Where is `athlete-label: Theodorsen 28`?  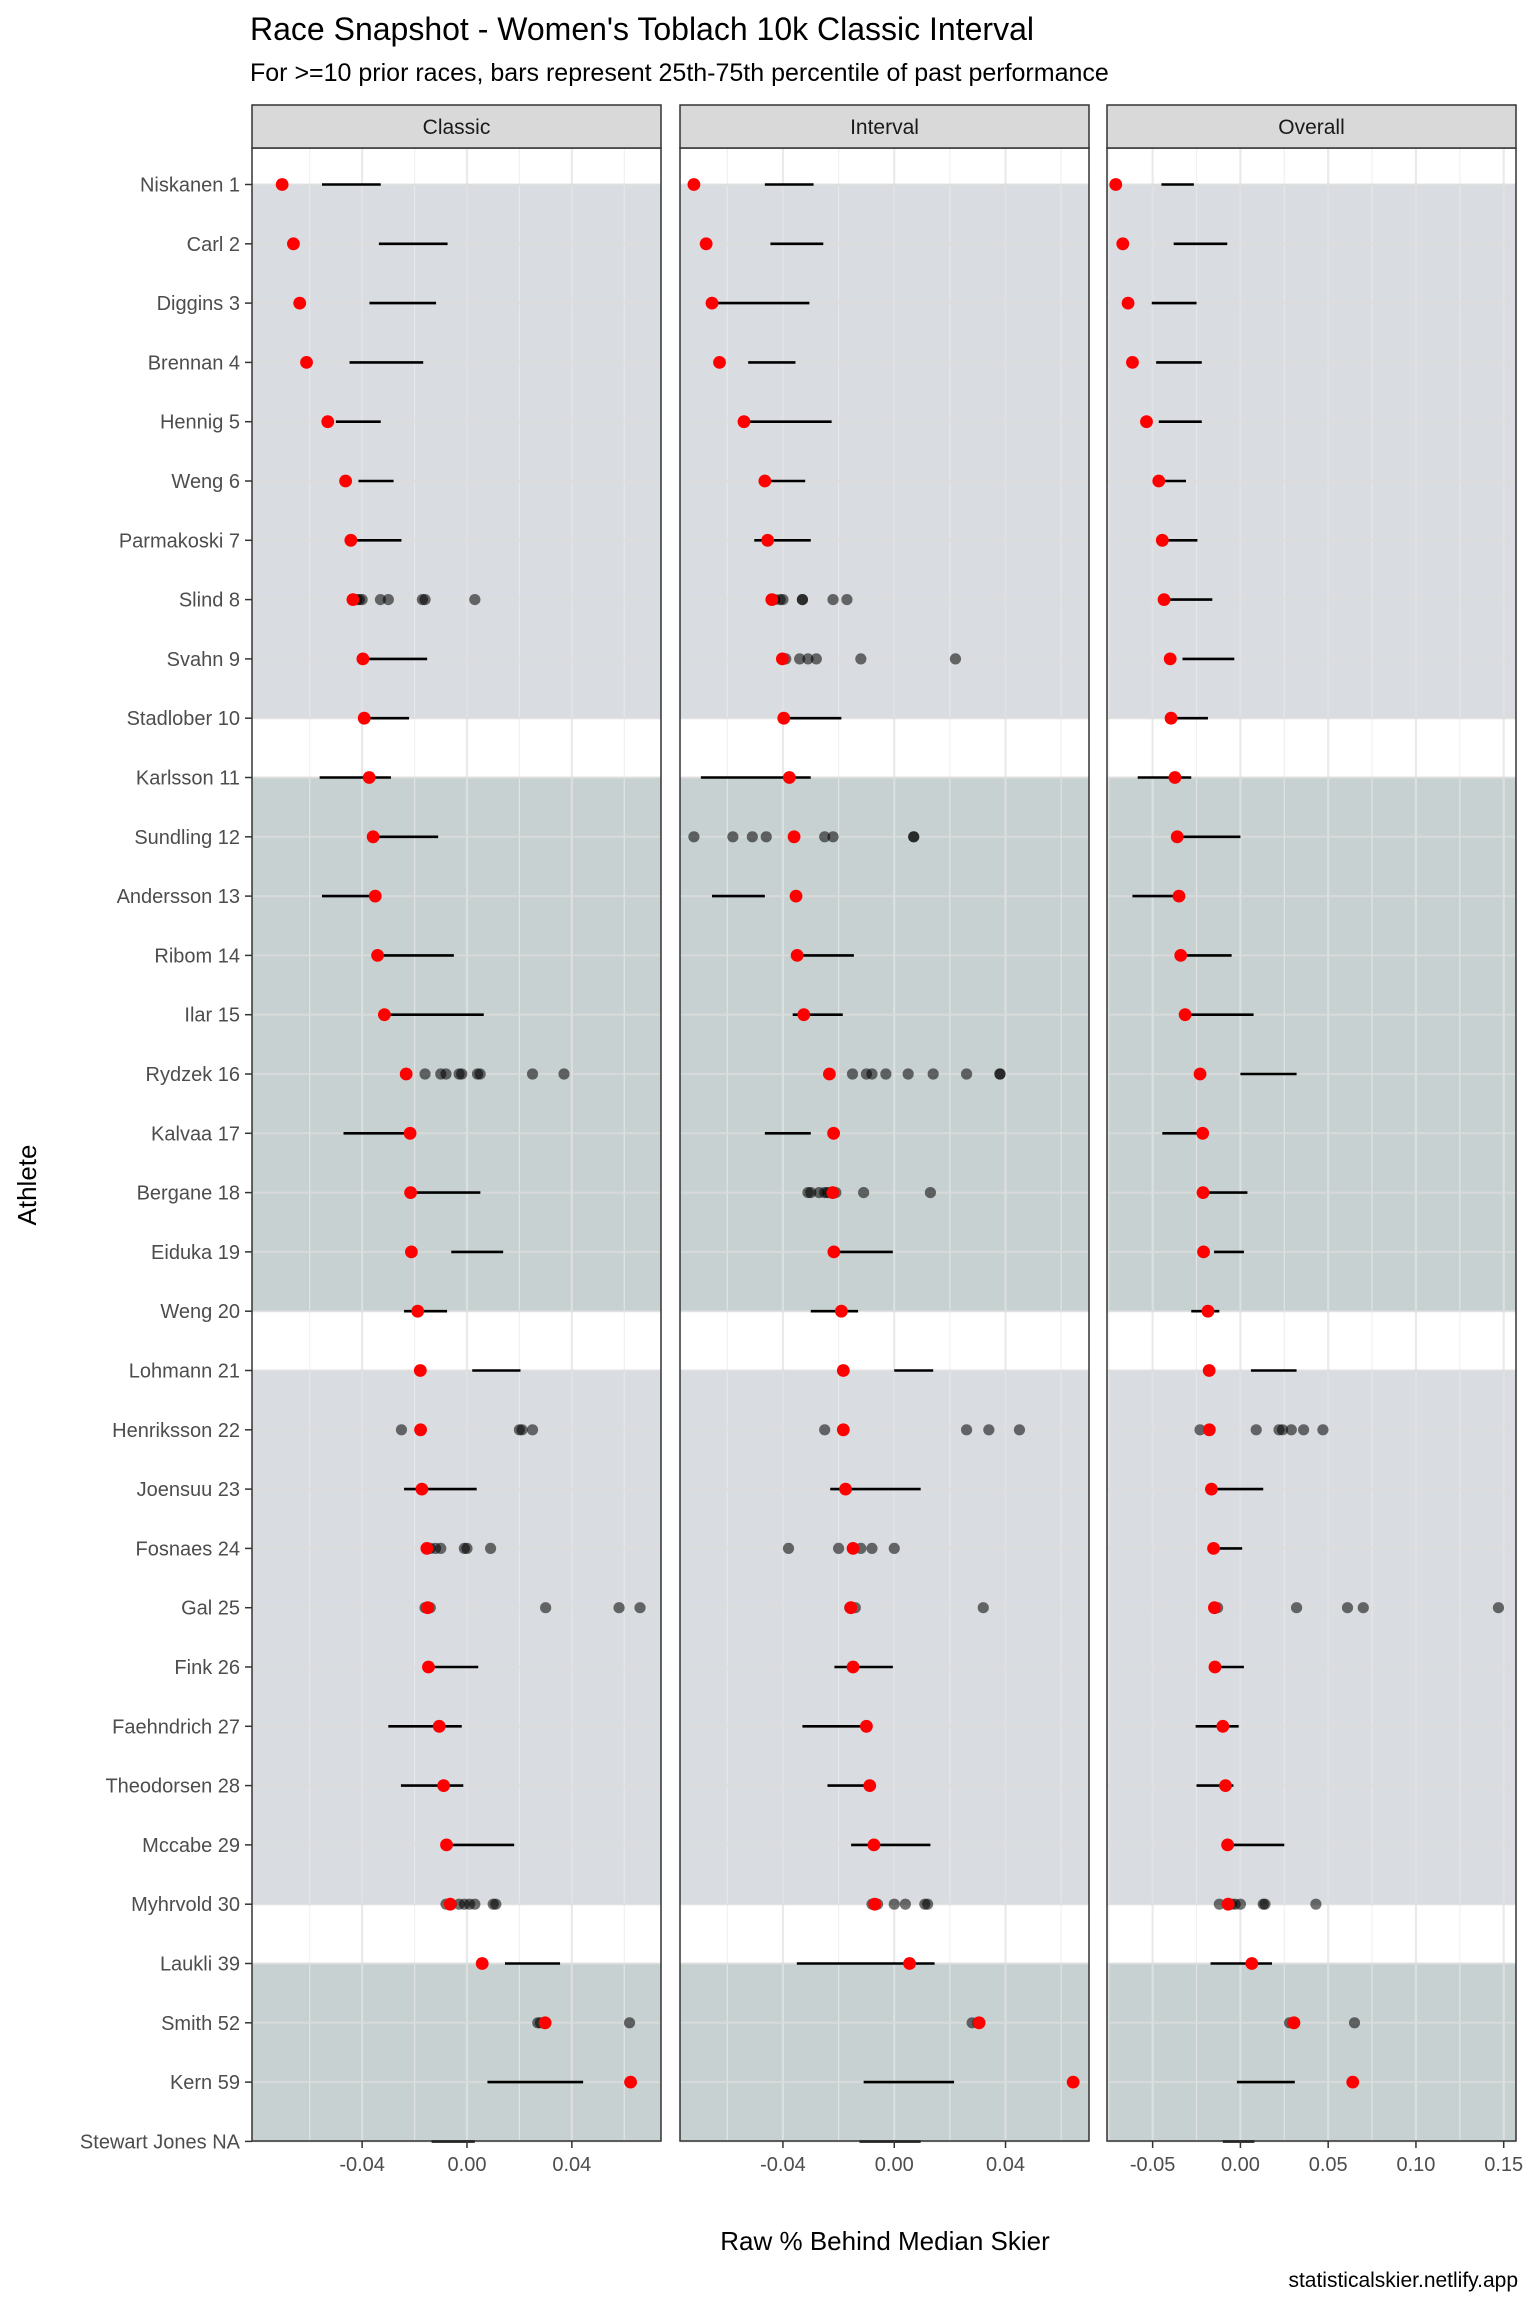
athlete-label: Theodorsen 28 is located at coordinates (172, 1787).